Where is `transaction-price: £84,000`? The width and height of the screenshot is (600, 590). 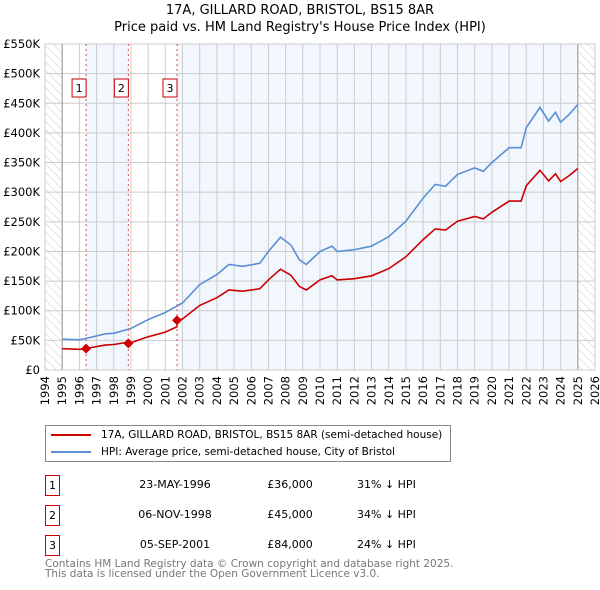
transaction-price: £84,000 is located at coordinates (290, 544).